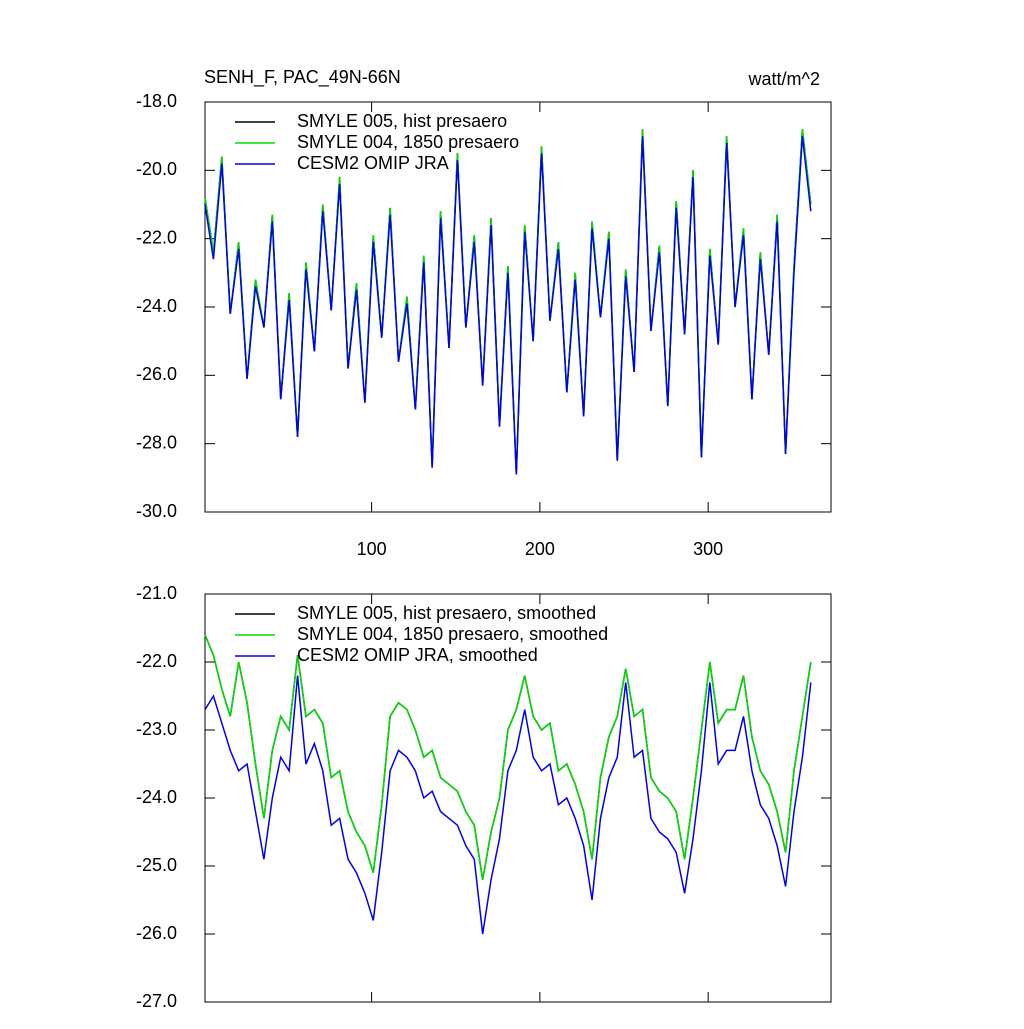 The height and width of the screenshot is (1029, 1024). I want to click on y-tick-label: -21.0, so click(156, 593).